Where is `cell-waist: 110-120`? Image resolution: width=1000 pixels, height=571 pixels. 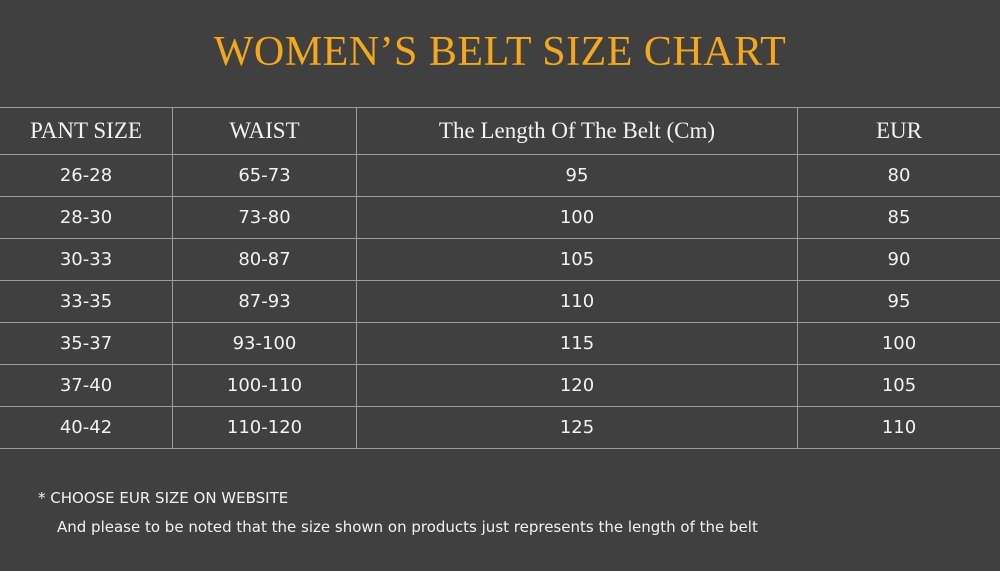 cell-waist: 110-120 is located at coordinates (264, 427).